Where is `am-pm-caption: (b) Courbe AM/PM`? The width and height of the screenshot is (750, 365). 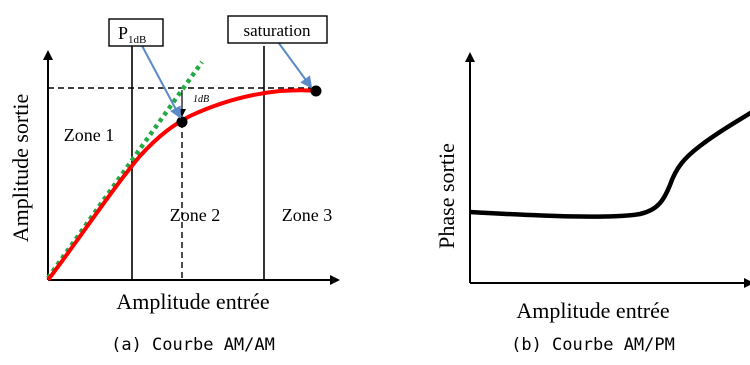
am-pm-caption: (b) Courbe AM/PM is located at coordinates (593, 345).